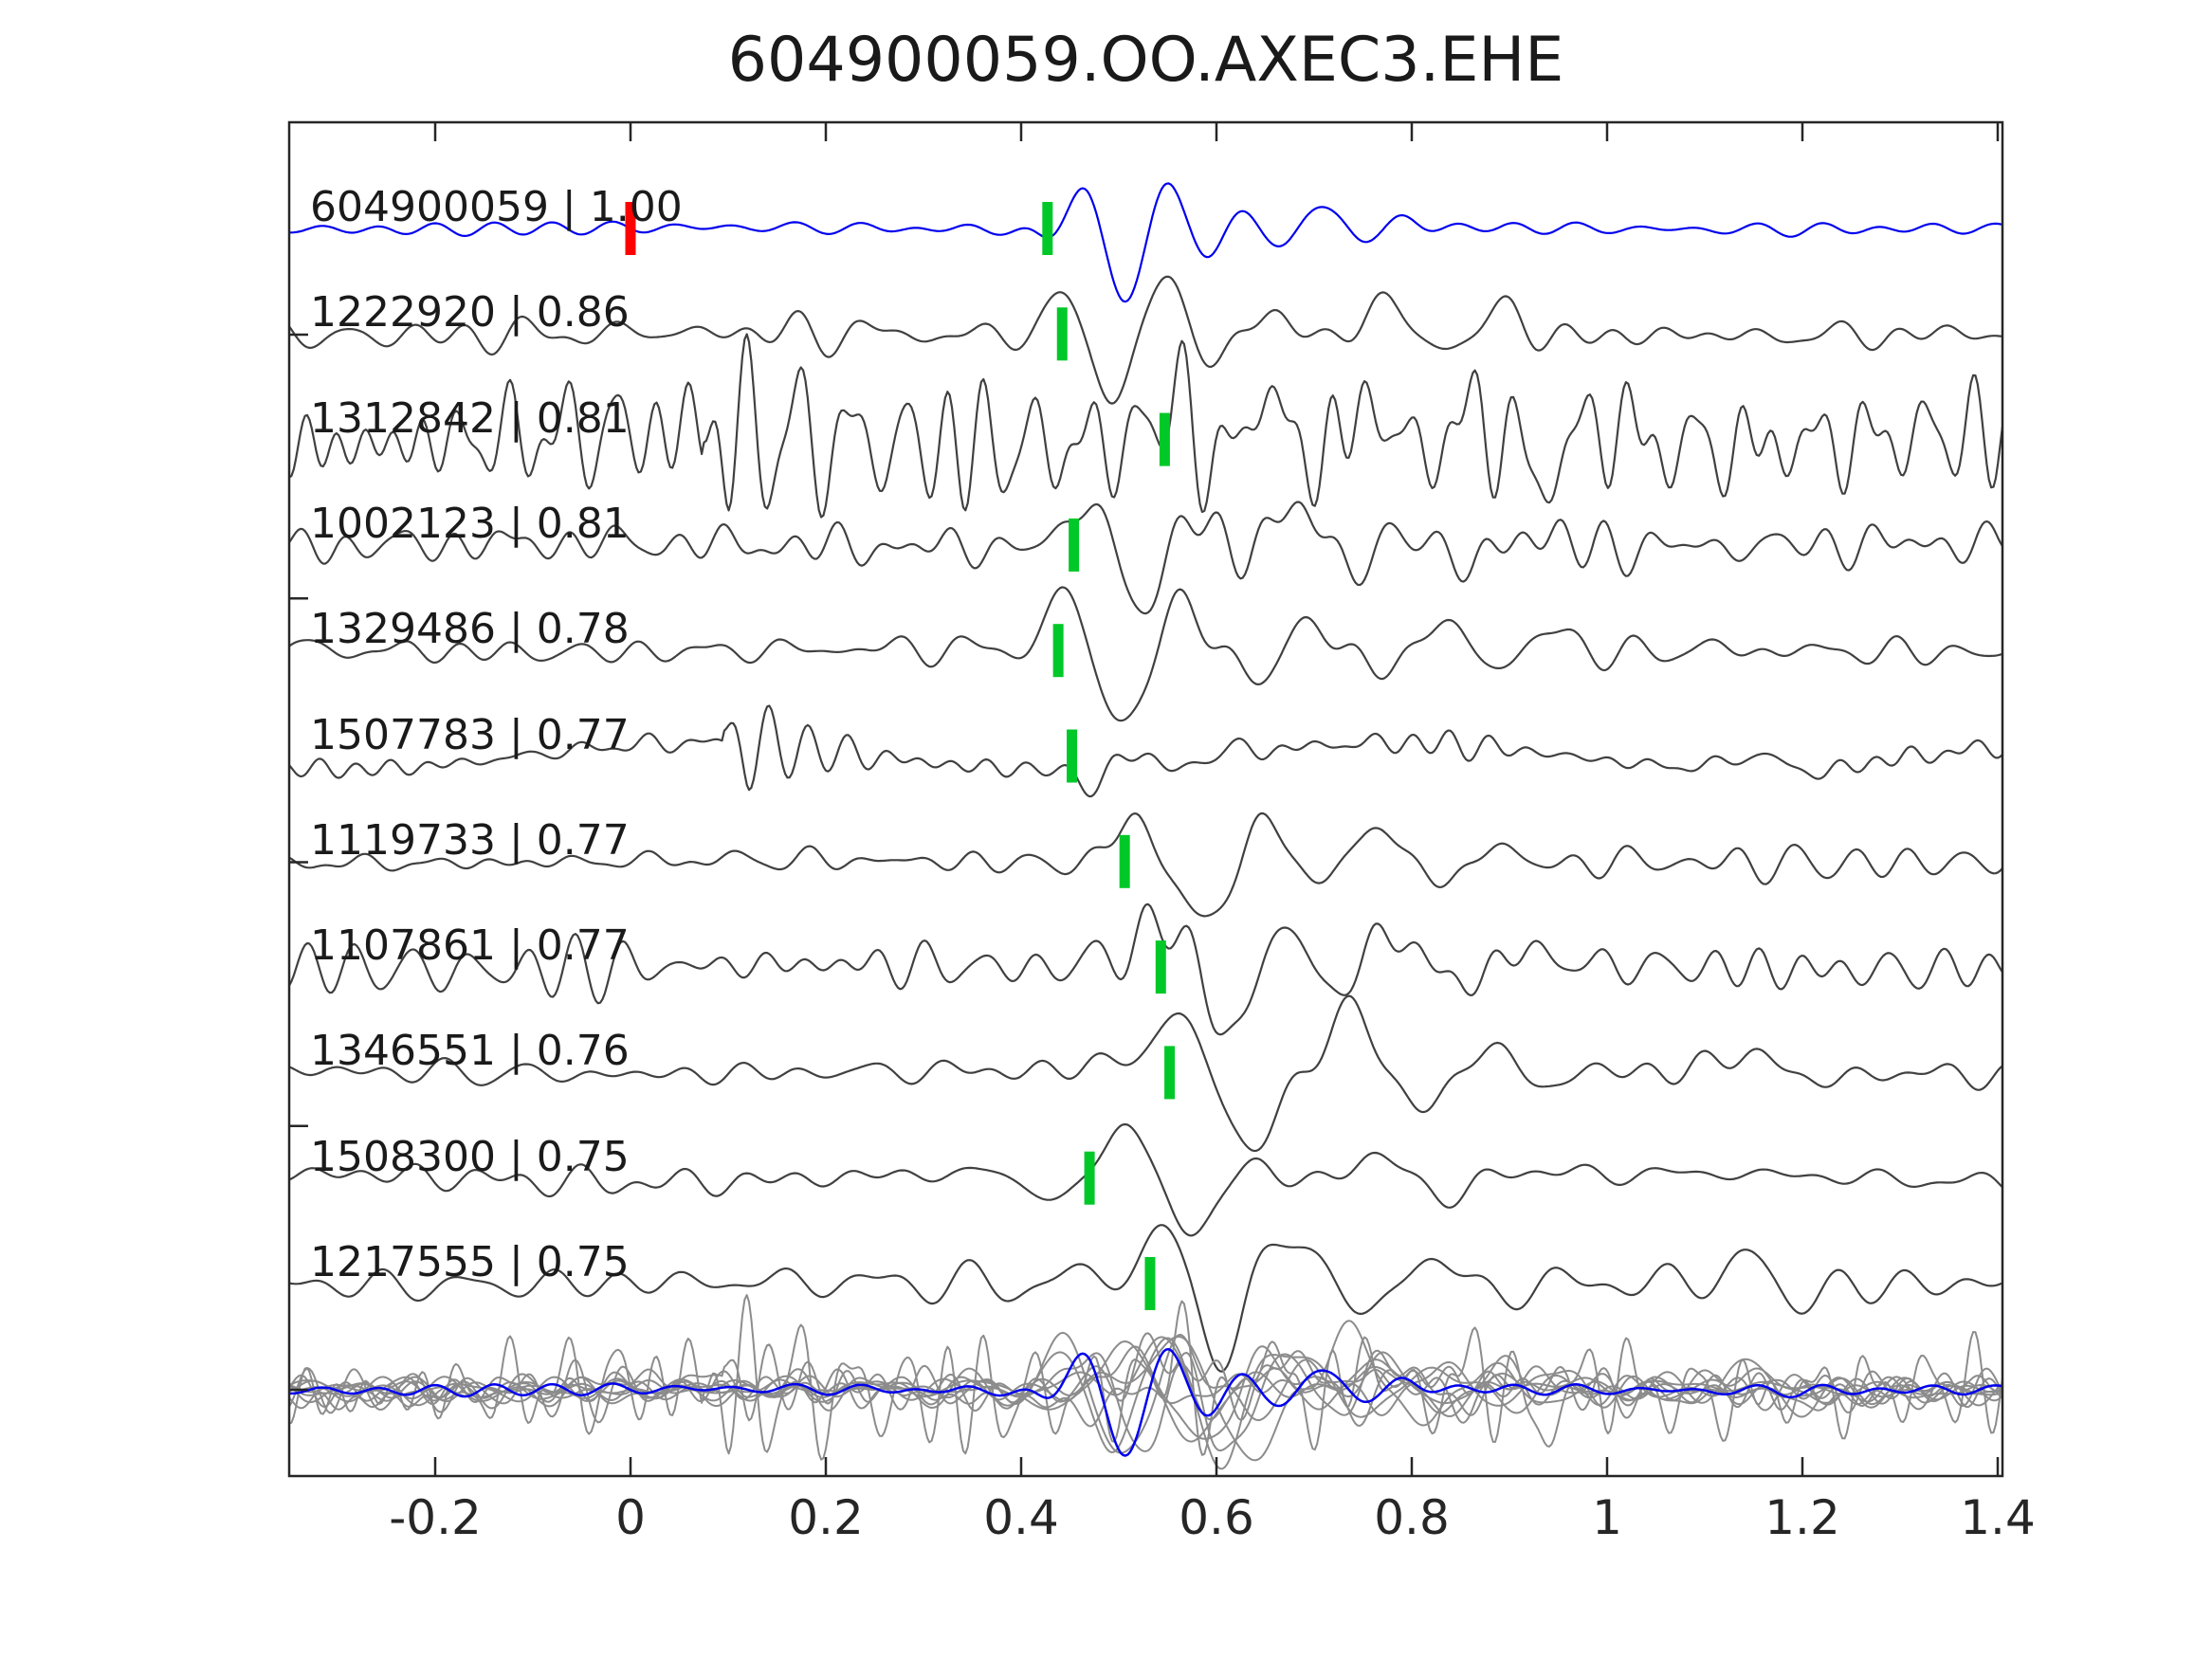 The height and width of the screenshot is (1659, 2212). I want to click on trace-label-1217555: 1217555 | 0.75, so click(470, 1262).